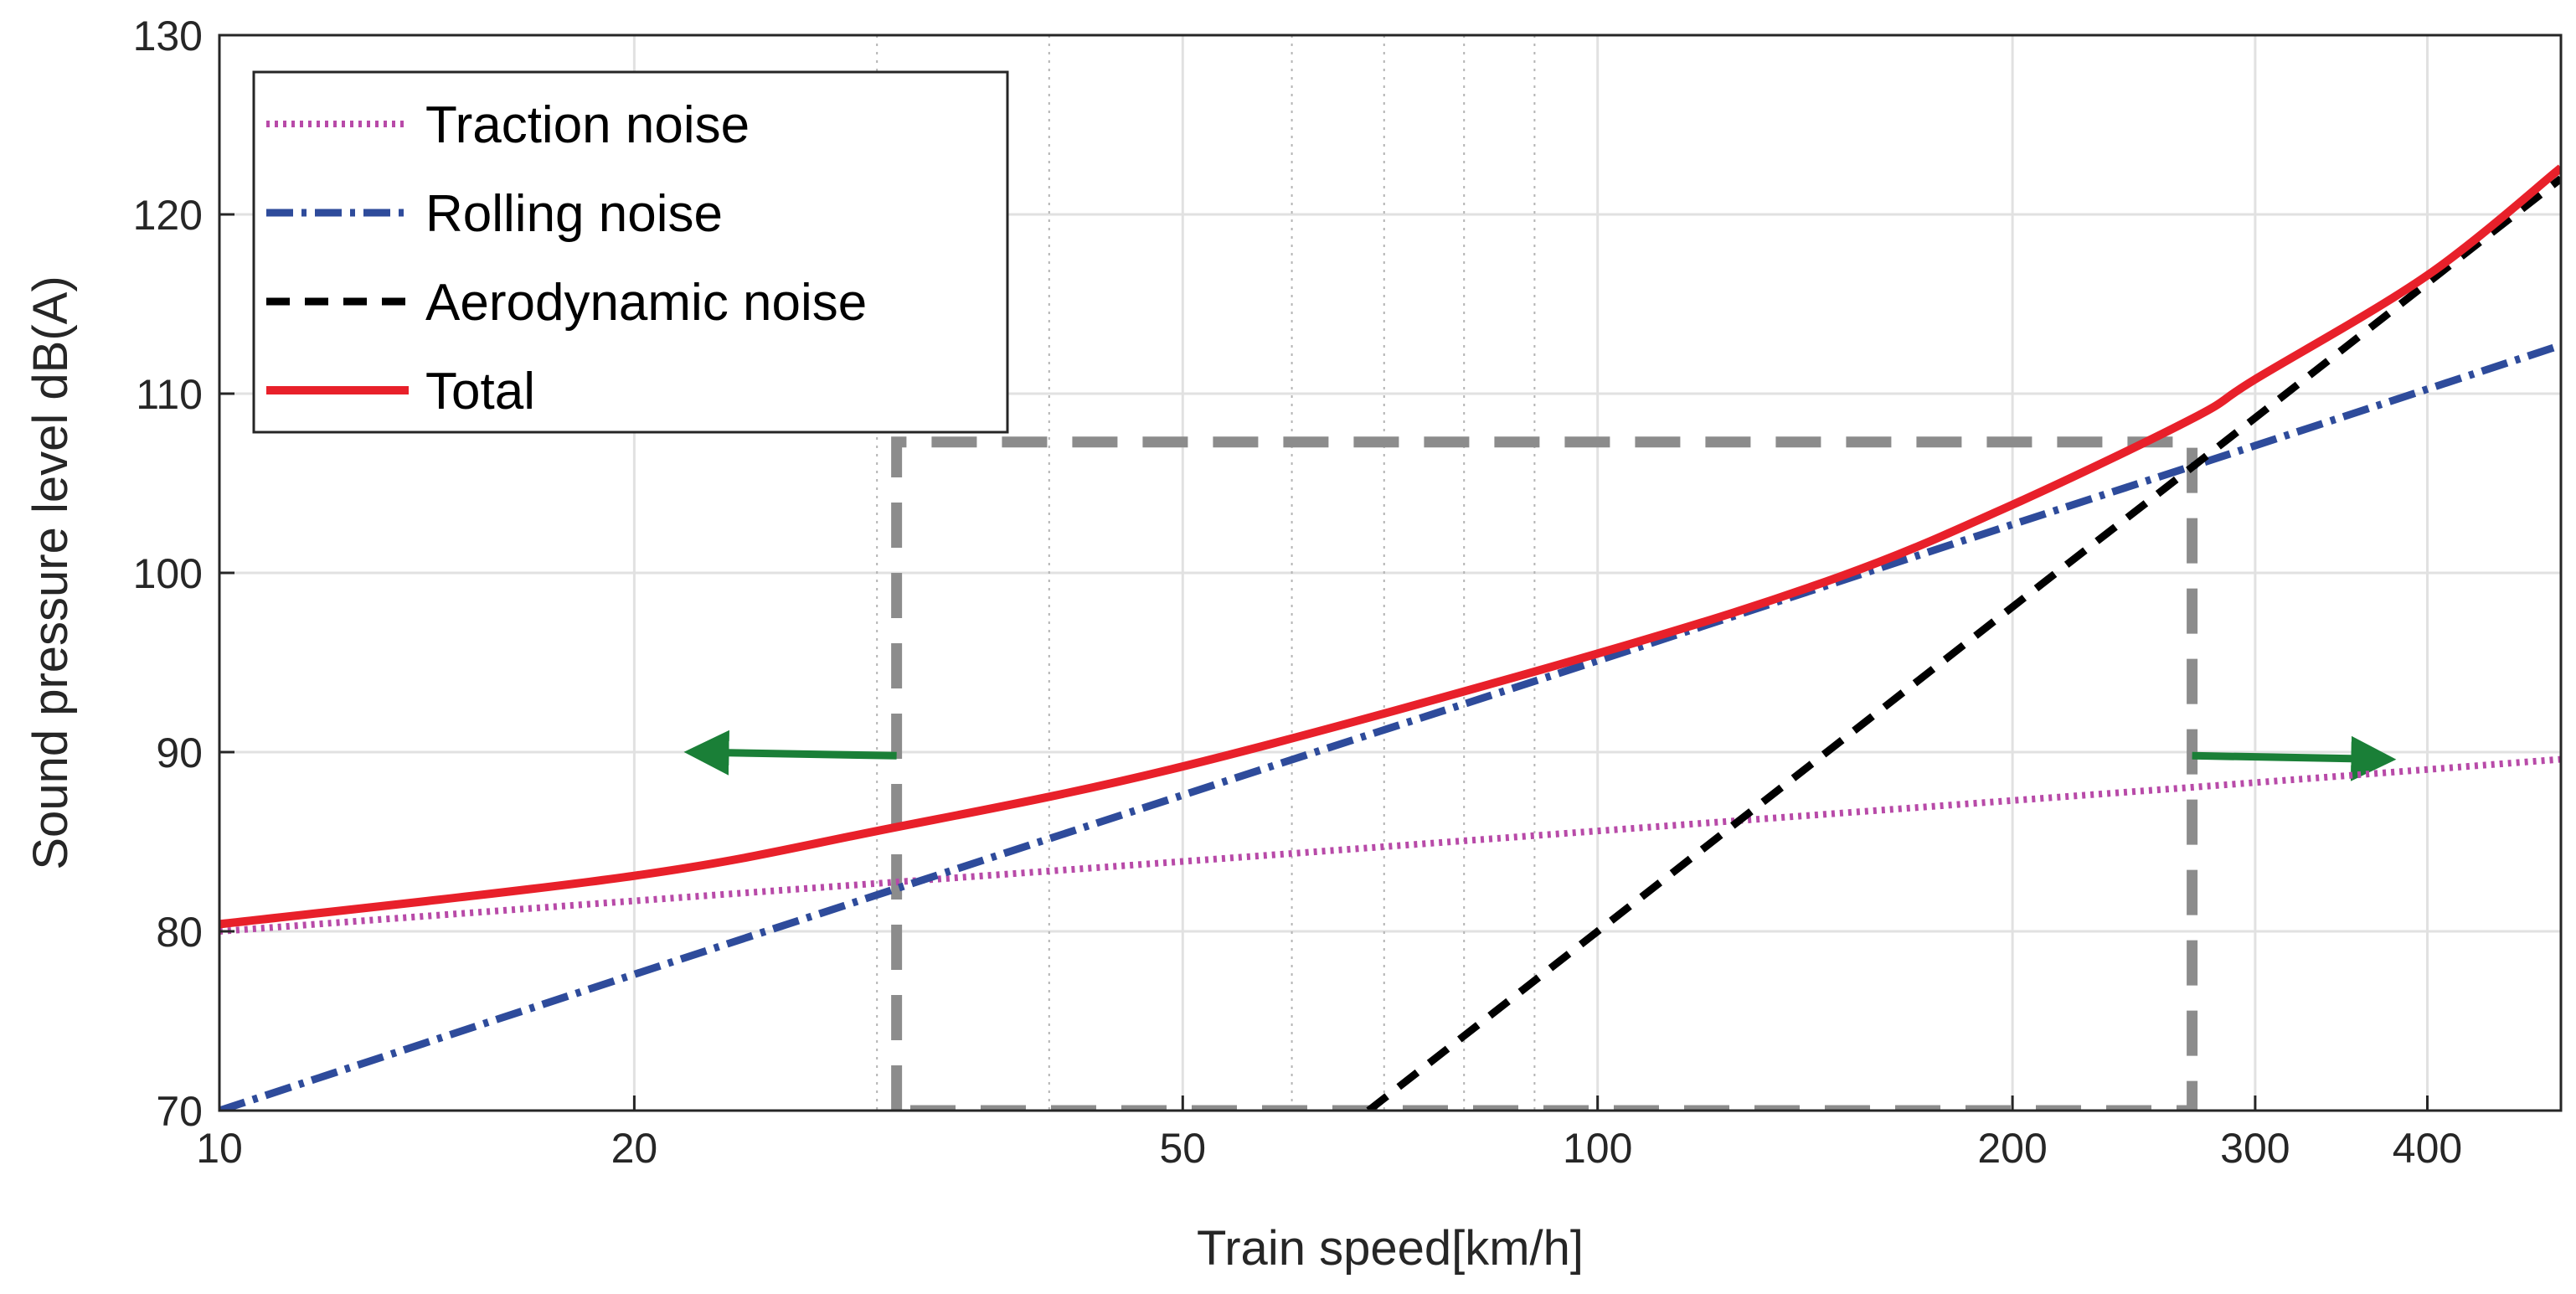 The width and height of the screenshot is (2576, 1294). I want to click on y-tick-label: 130, so click(168, 36).